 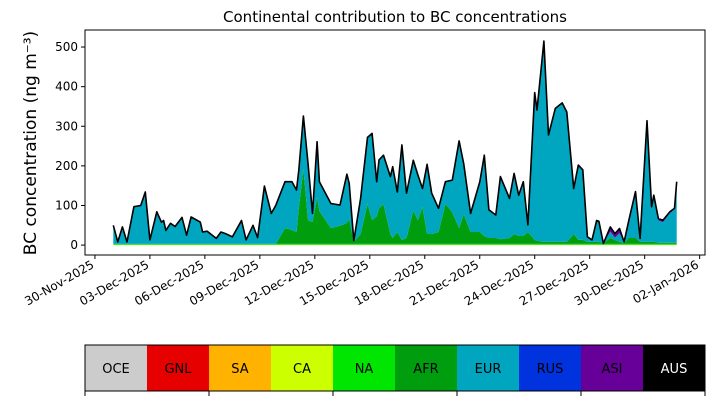 I want to click on area-na, so click(x=394, y=244).